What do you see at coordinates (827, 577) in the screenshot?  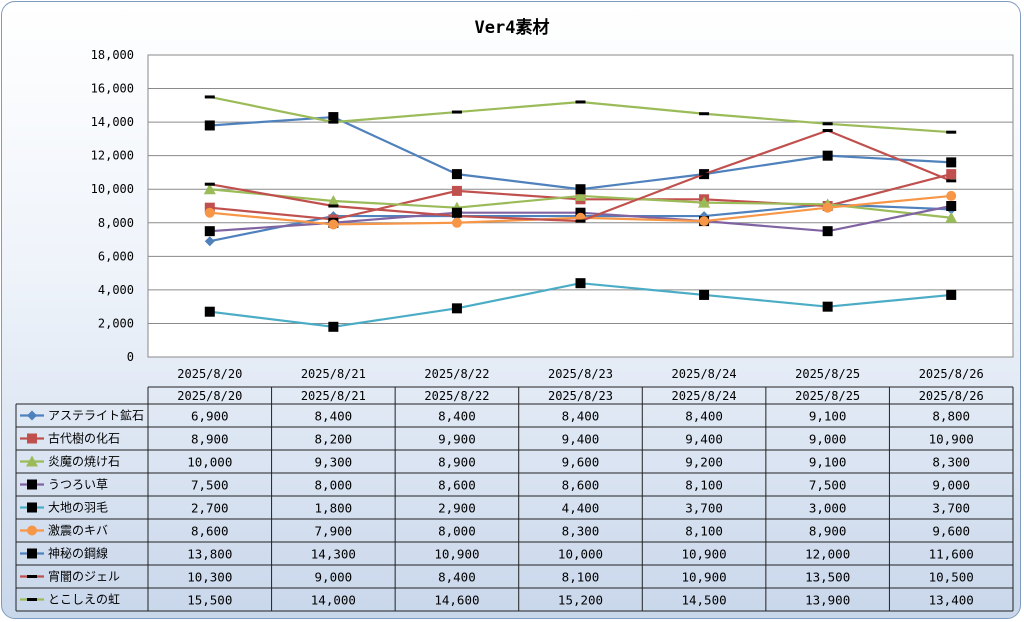 I see `table-value-cell: 13,500` at bounding box center [827, 577].